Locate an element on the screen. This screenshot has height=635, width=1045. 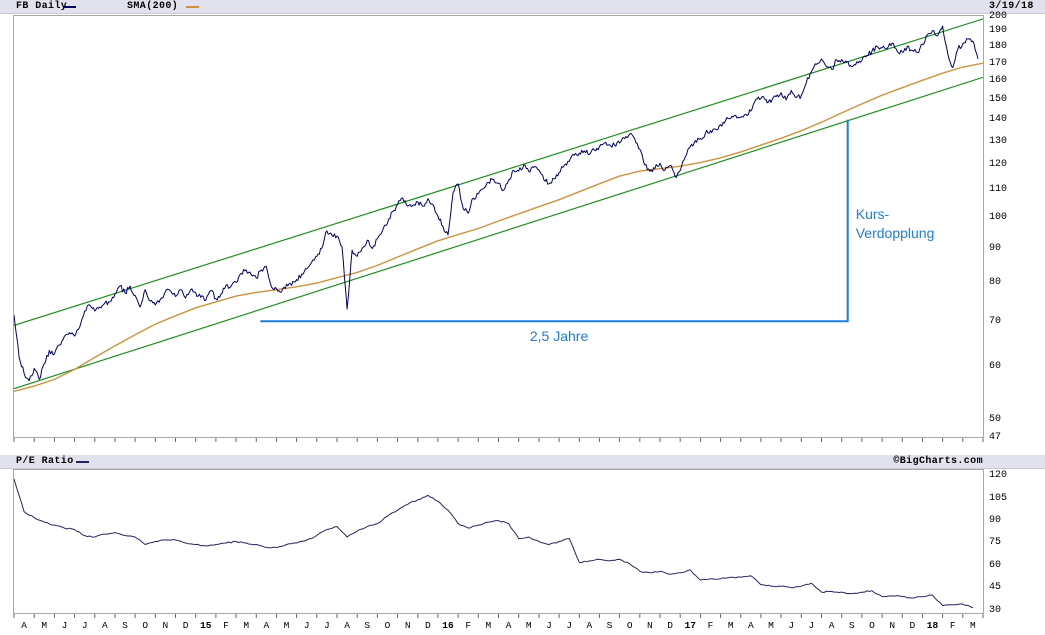
y-tick-label: 50 is located at coordinates (995, 419).